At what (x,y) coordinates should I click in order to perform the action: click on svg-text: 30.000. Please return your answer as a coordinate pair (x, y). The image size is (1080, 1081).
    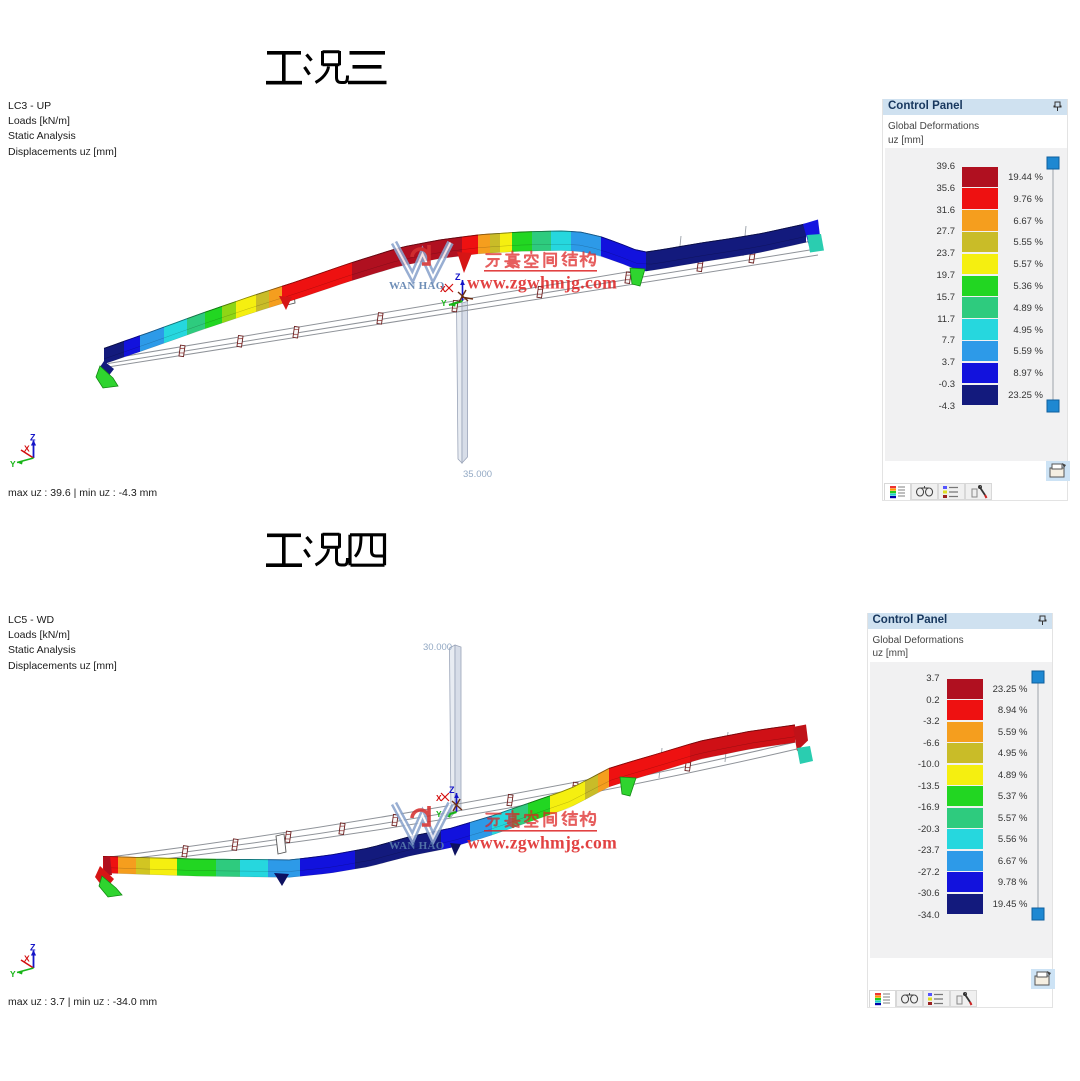
    Looking at the image, I should click on (437, 647).